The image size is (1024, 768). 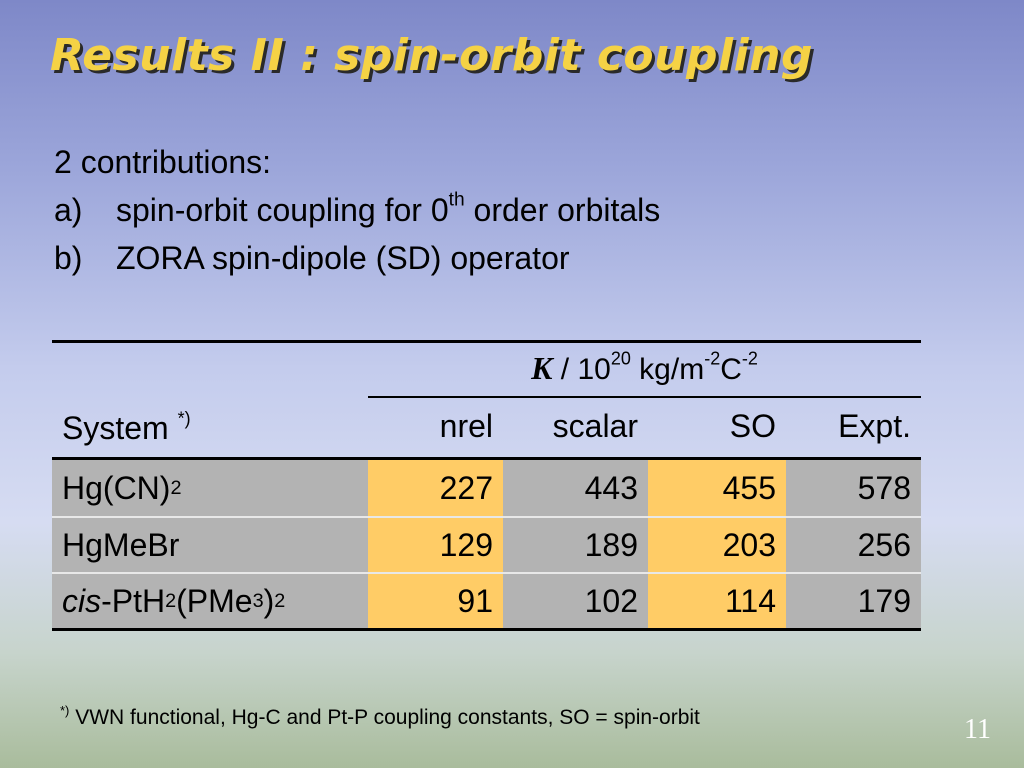 I want to click on table-cell-nrel: 227, so click(x=435, y=488).